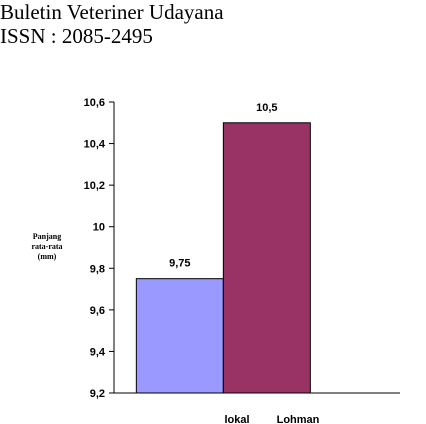 The image size is (426, 424). What do you see at coordinates (47, 236) in the screenshot?
I see `y-axis-label-line-1: Panjang` at bounding box center [47, 236].